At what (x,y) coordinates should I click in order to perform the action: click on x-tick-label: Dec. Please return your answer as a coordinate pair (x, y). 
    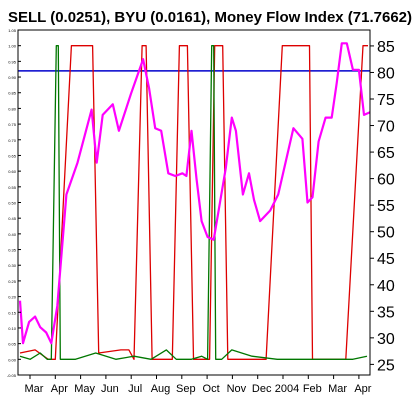
    Looking at the image, I should click on (262, 389).